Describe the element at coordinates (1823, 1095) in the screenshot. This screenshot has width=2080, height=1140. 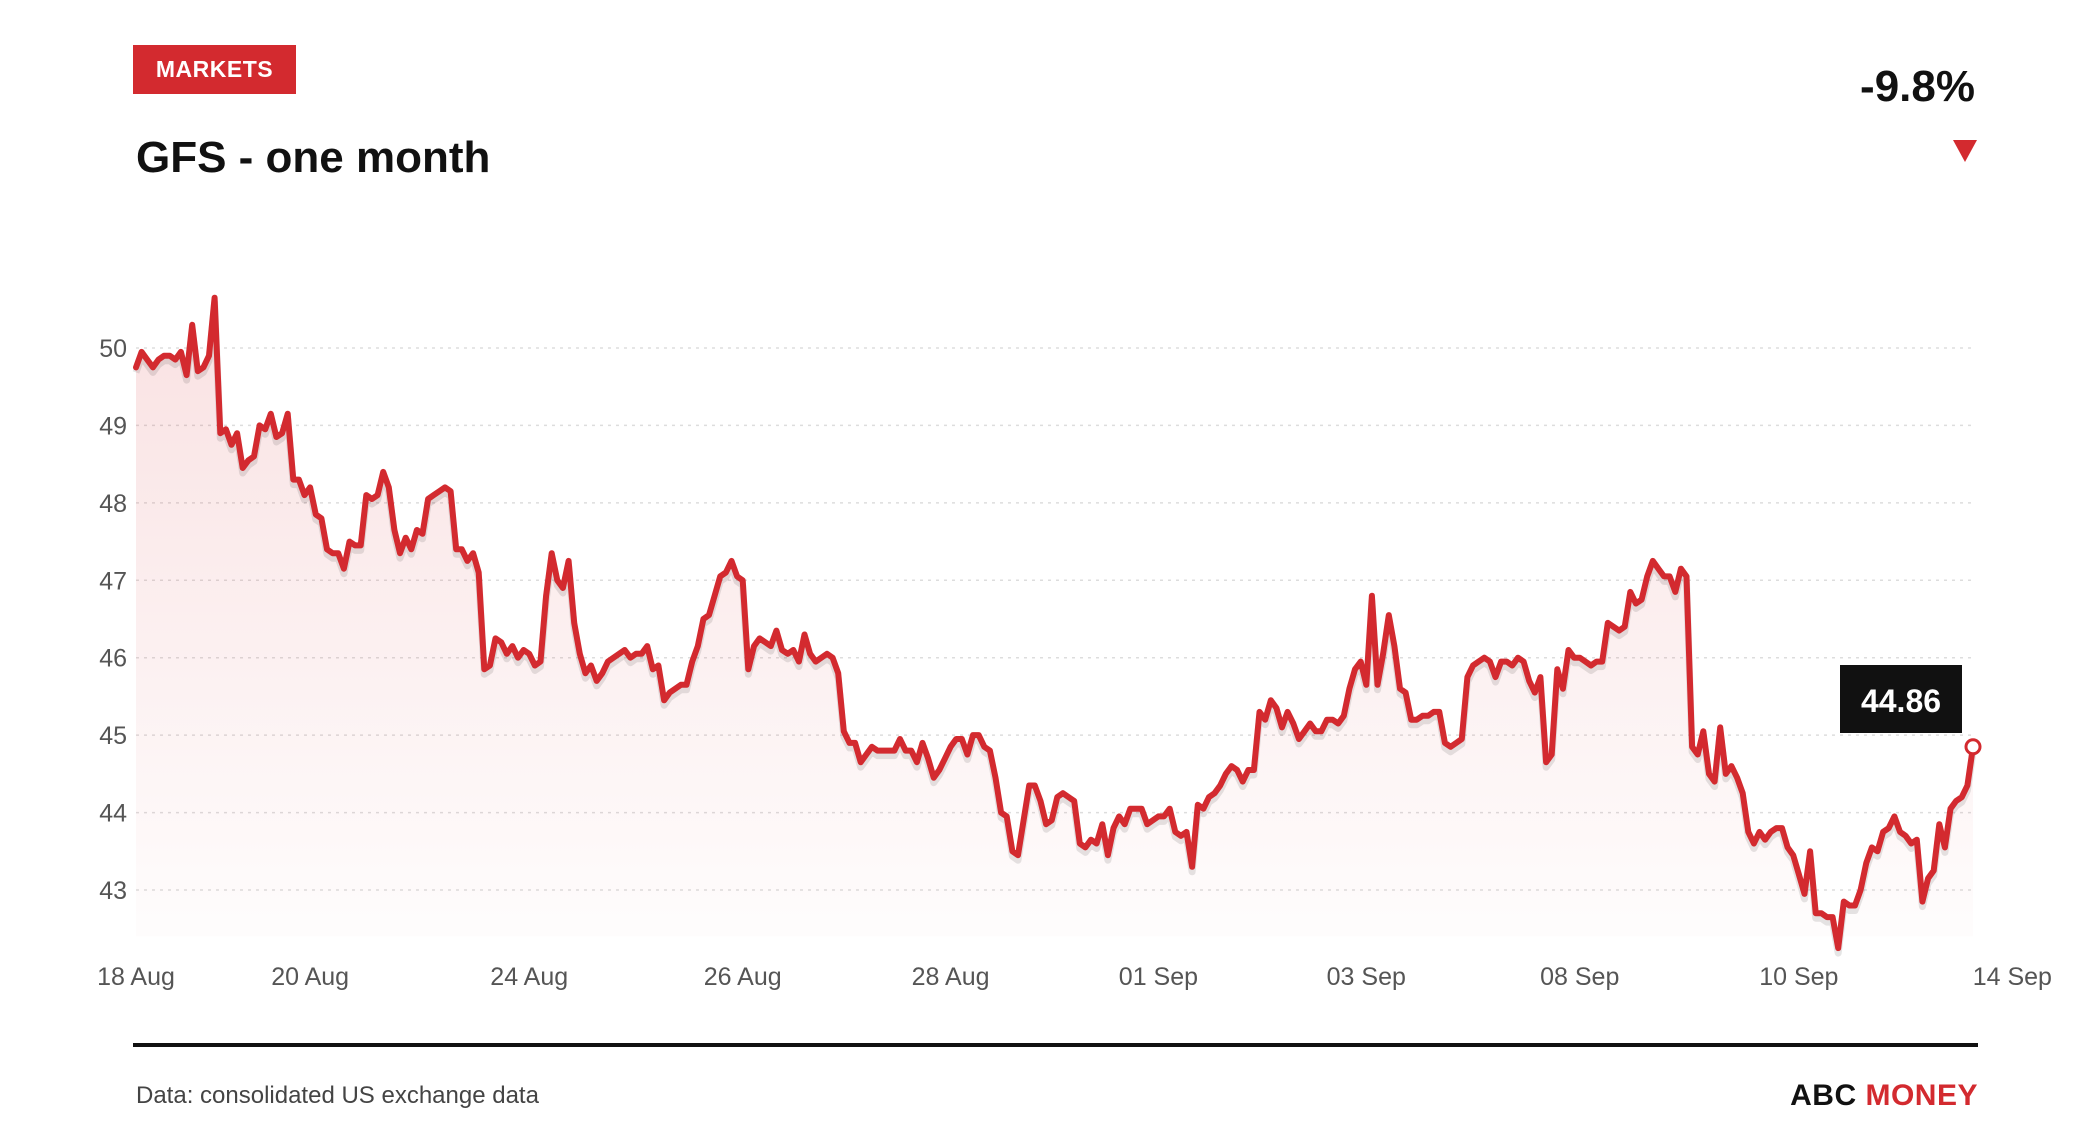
I see `brand-part-1: ABC` at that location.